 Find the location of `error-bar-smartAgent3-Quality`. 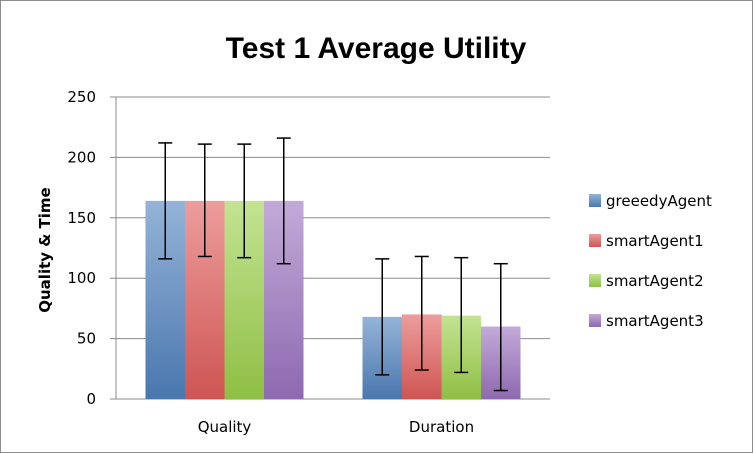

error-bar-smartAgent3-Quality is located at coordinates (283, 201).